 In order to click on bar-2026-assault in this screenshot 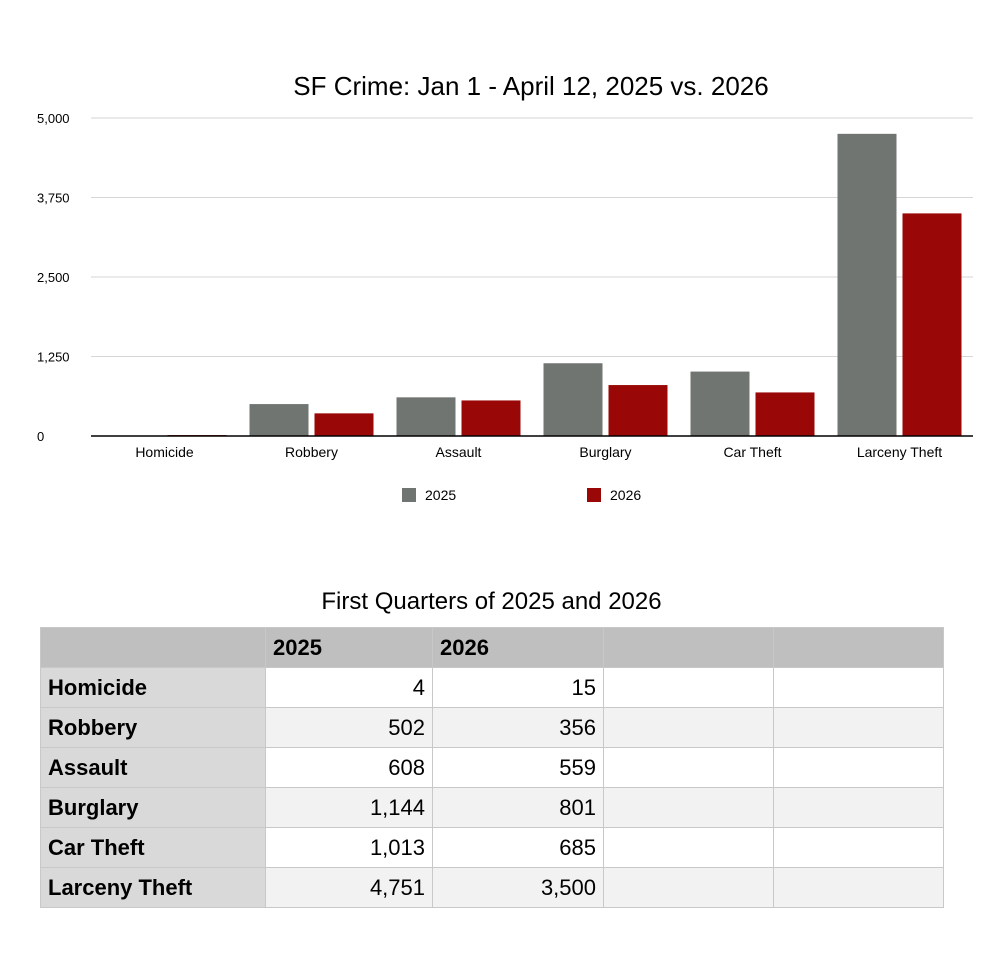, I will do `click(491, 418)`.